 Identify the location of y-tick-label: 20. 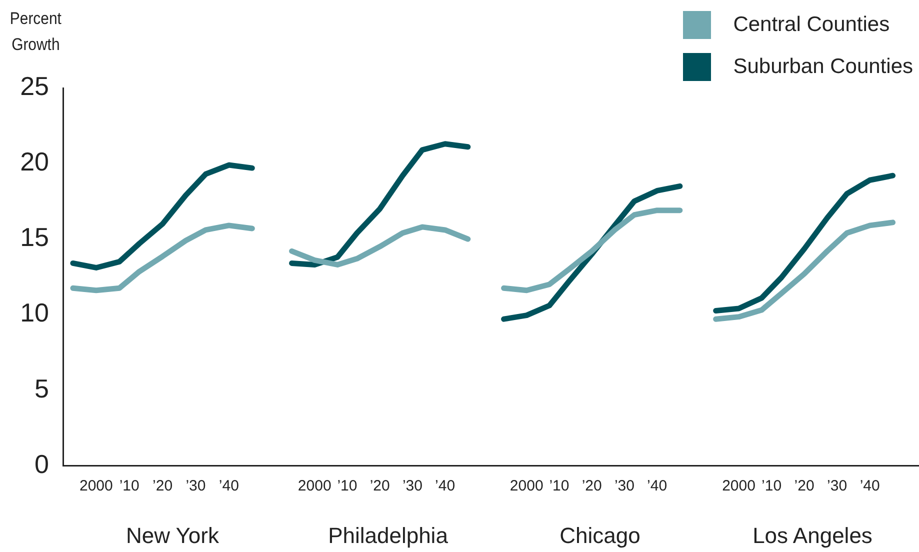
(34, 161).